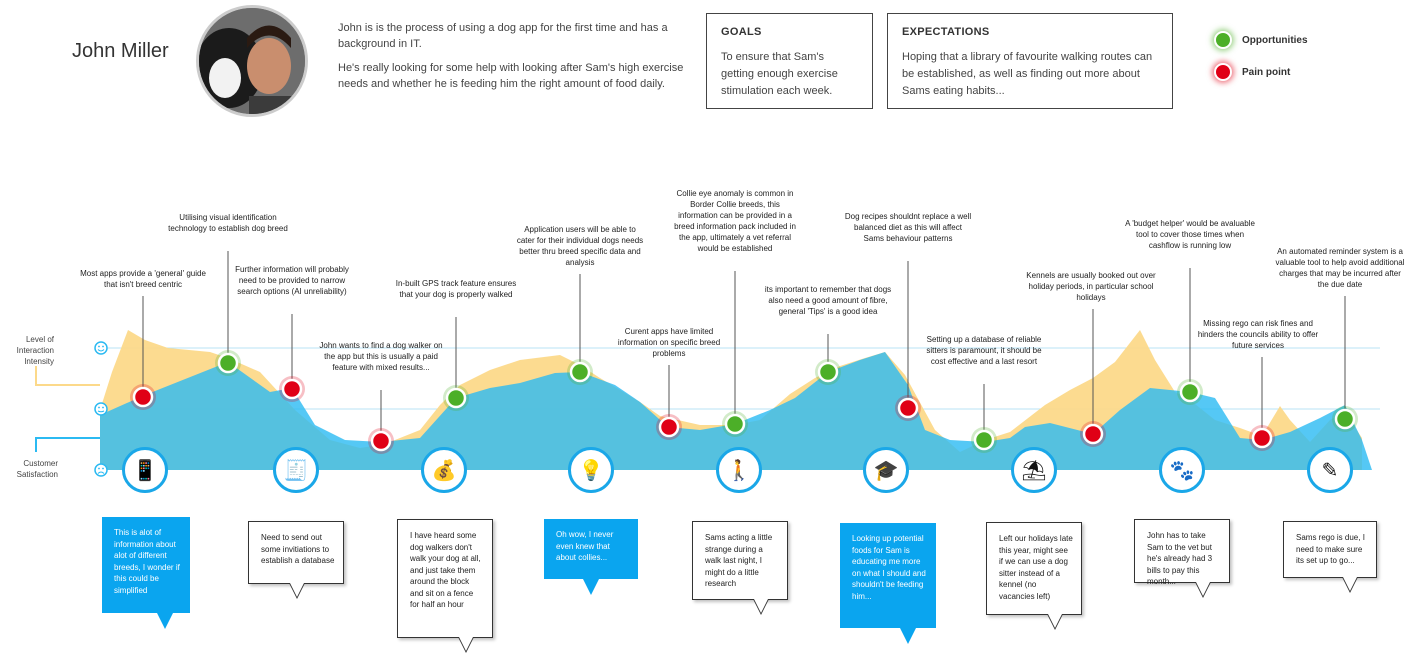 Image resolution: width=1414 pixels, height=660 pixels. I want to click on legend-pain-point: Pain point, so click(1252, 72).